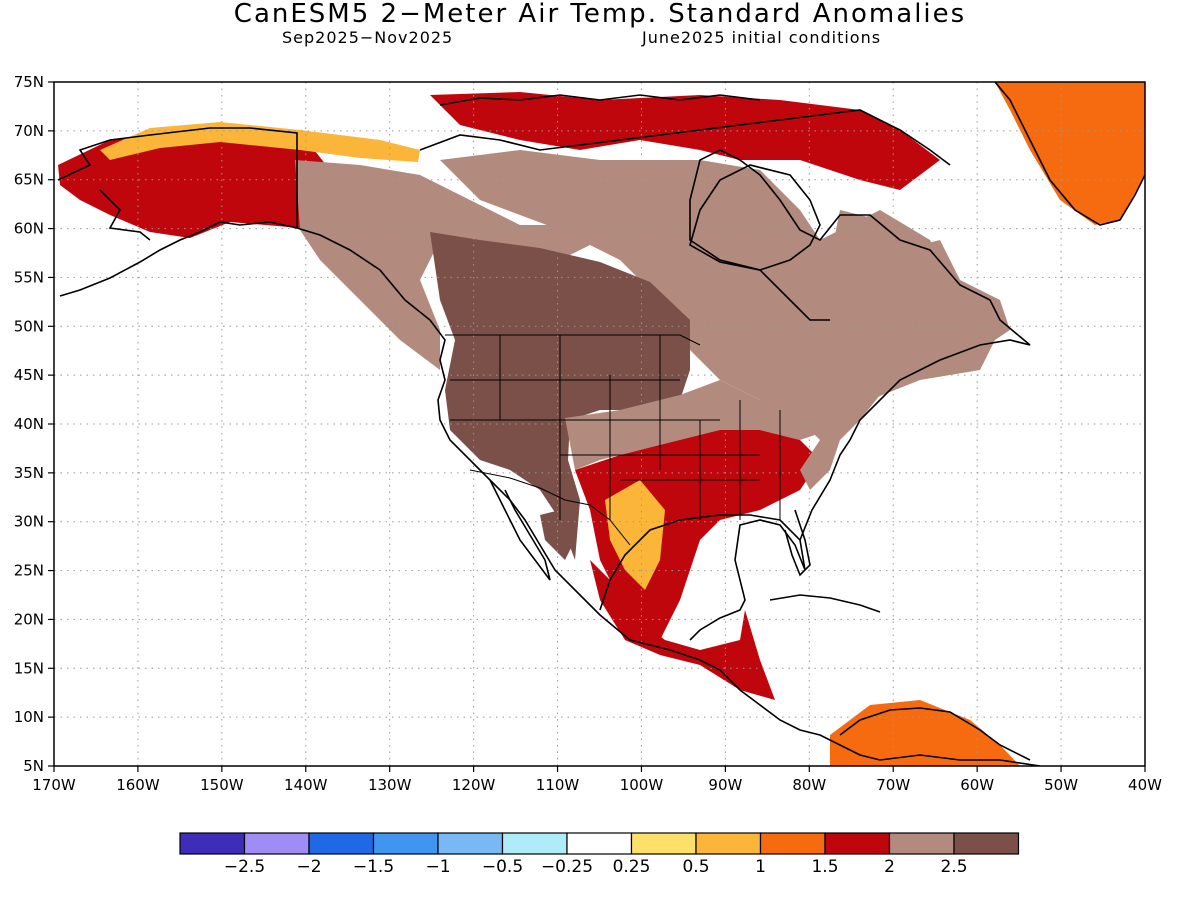 Image resolution: width=1200 pixels, height=900 pixels. What do you see at coordinates (390, 785) in the screenshot?
I see `x-tick-label: 130W` at bounding box center [390, 785].